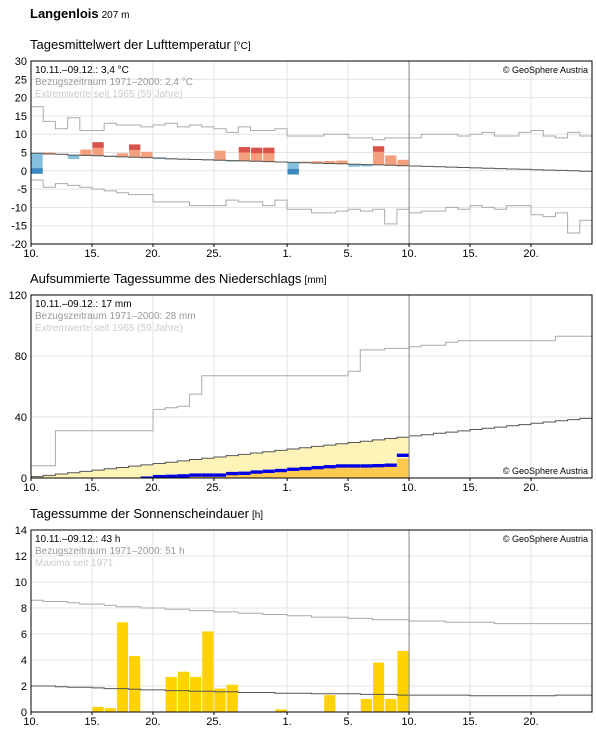 This screenshot has width=596, height=729. I want to click on y-tick-label: 2, so click(24, 687).